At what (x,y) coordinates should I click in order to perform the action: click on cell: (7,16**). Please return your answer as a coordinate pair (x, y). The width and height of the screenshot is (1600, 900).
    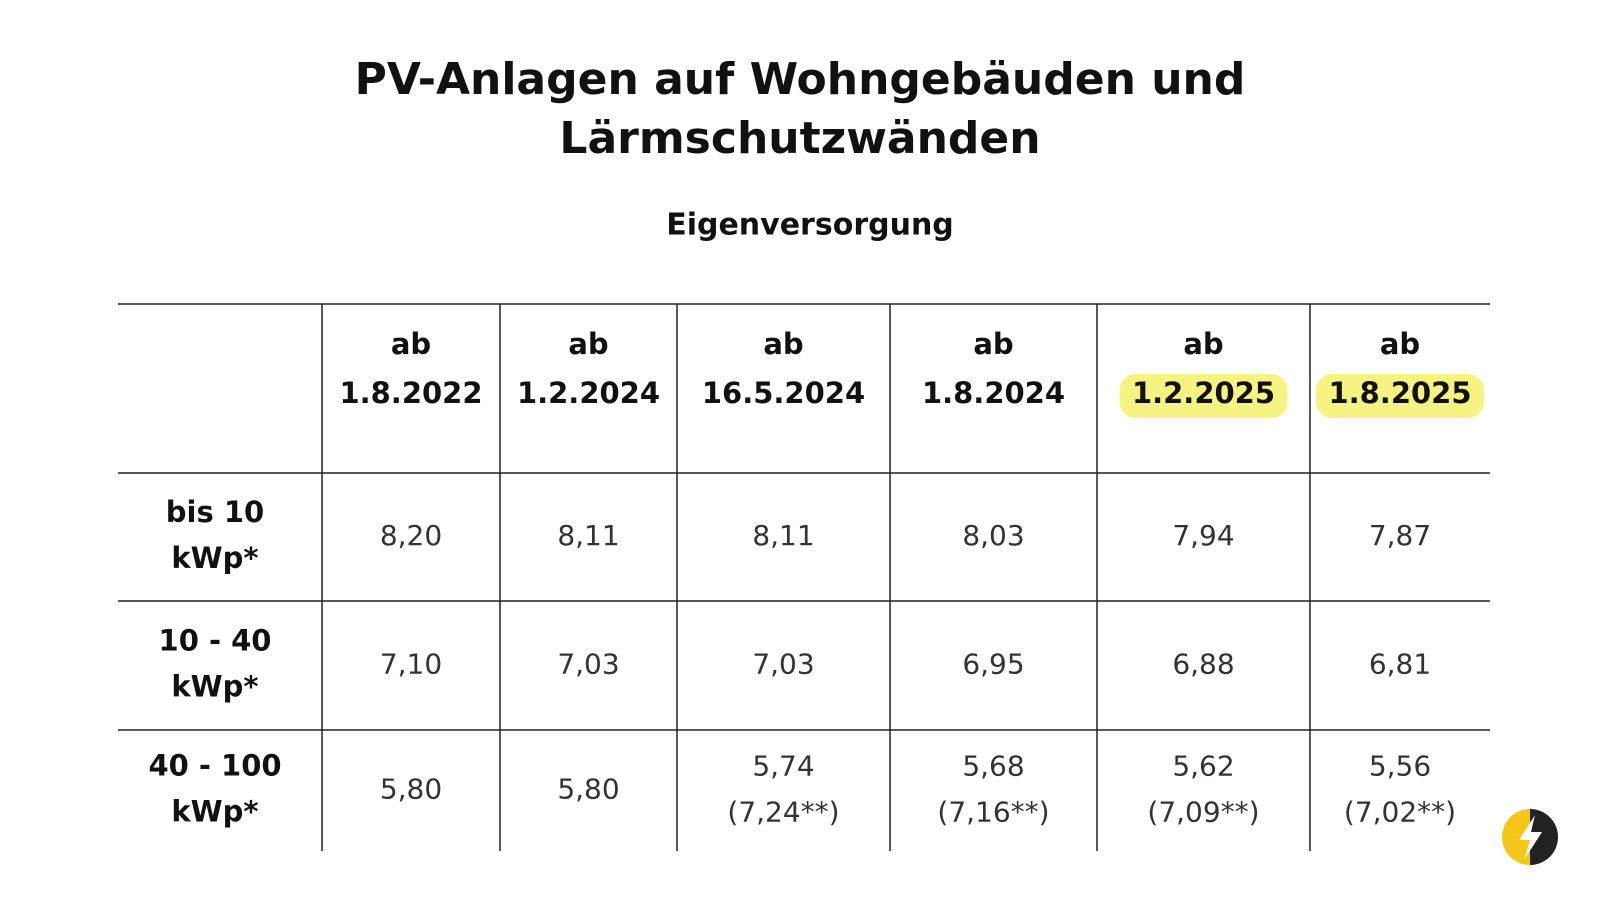
    Looking at the image, I should click on (993, 812).